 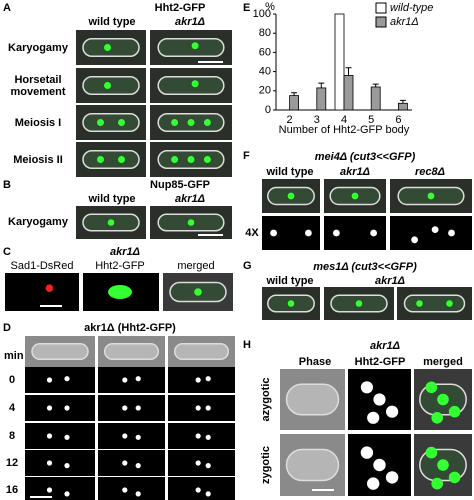 What do you see at coordinates (42, 266) in the screenshot?
I see `label: Sad1-DsRed` at bounding box center [42, 266].